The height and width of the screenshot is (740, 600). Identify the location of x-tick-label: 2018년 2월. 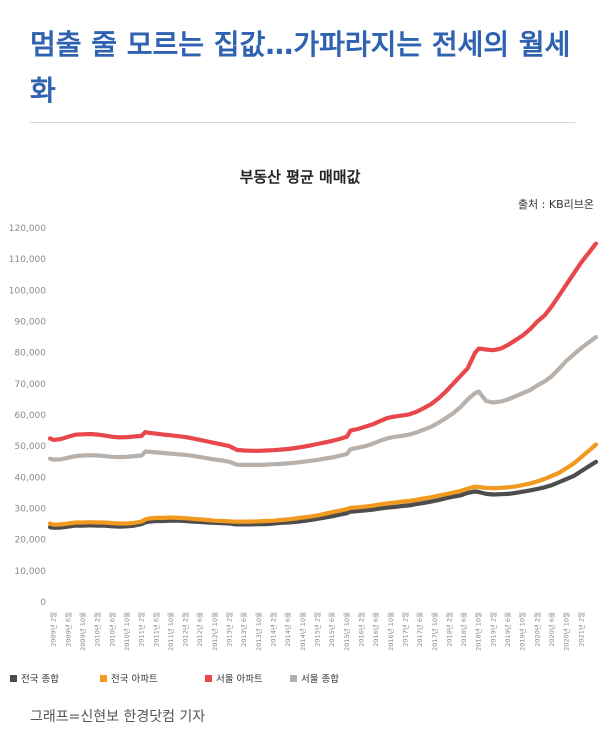
(448, 629).